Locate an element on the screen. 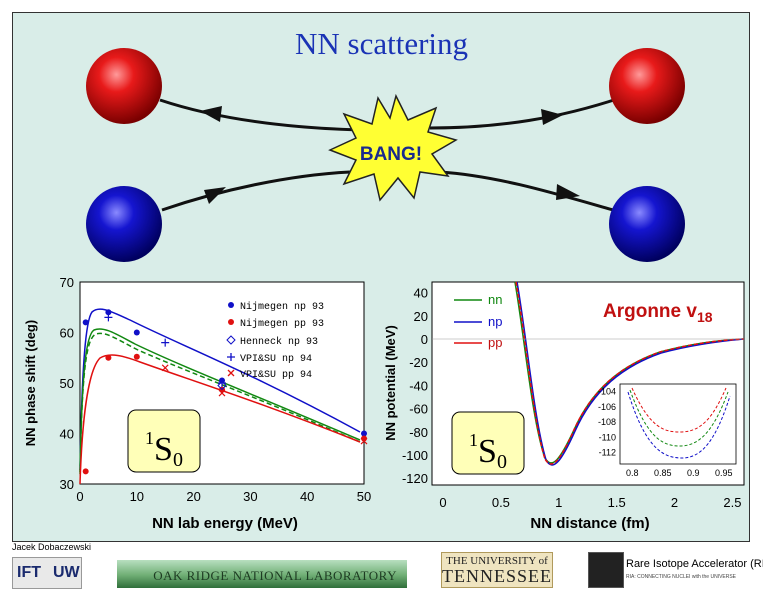 The width and height of the screenshot is (763, 597). right-y-tick: 0 is located at coordinates (424, 339).